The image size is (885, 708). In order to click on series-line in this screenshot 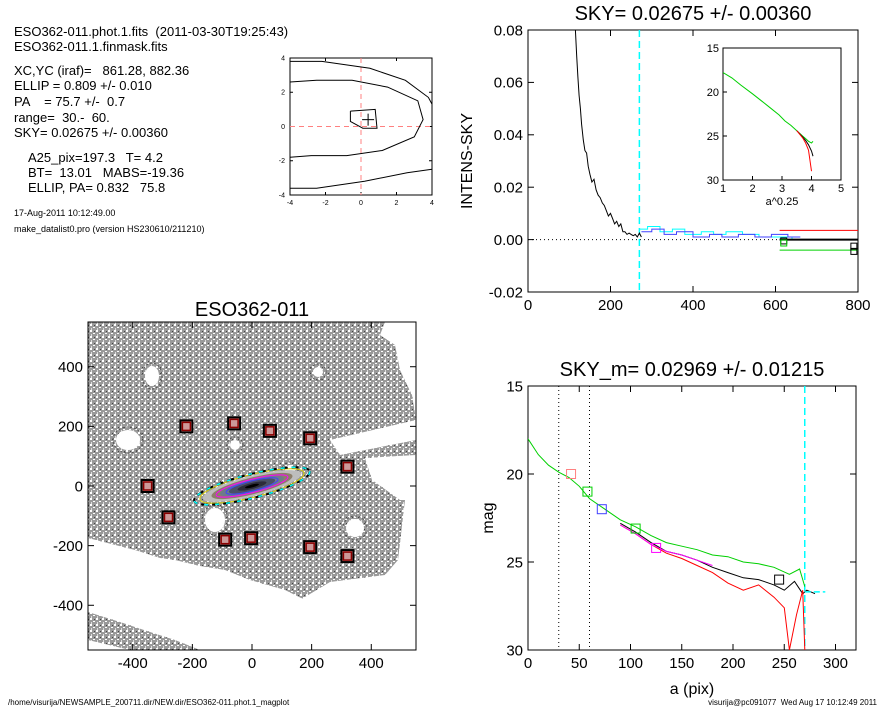, I will do `click(608, 134)`.